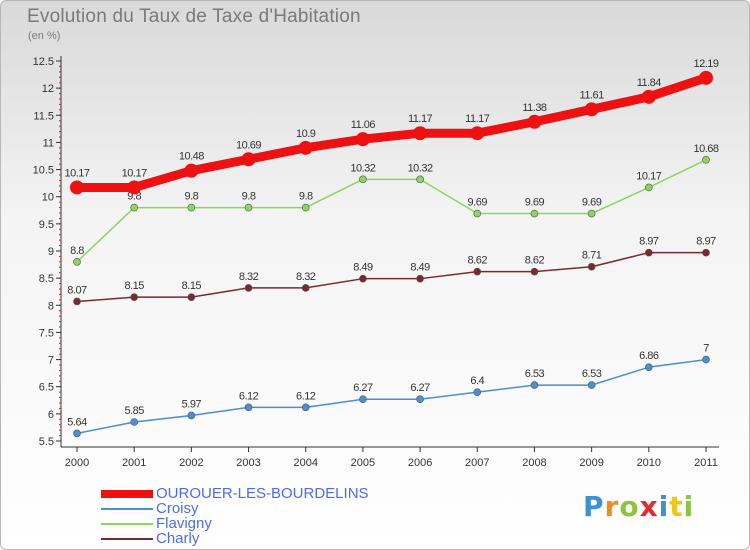  I want to click on data-label-croisy: 6.53, so click(592, 374).